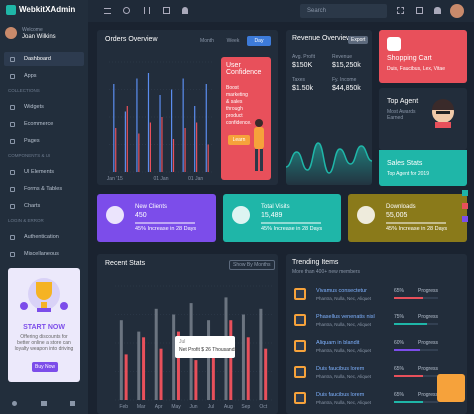 The width and height of the screenshot is (474, 414). I want to click on menu-label: Miscellaneous, so click(41, 254).